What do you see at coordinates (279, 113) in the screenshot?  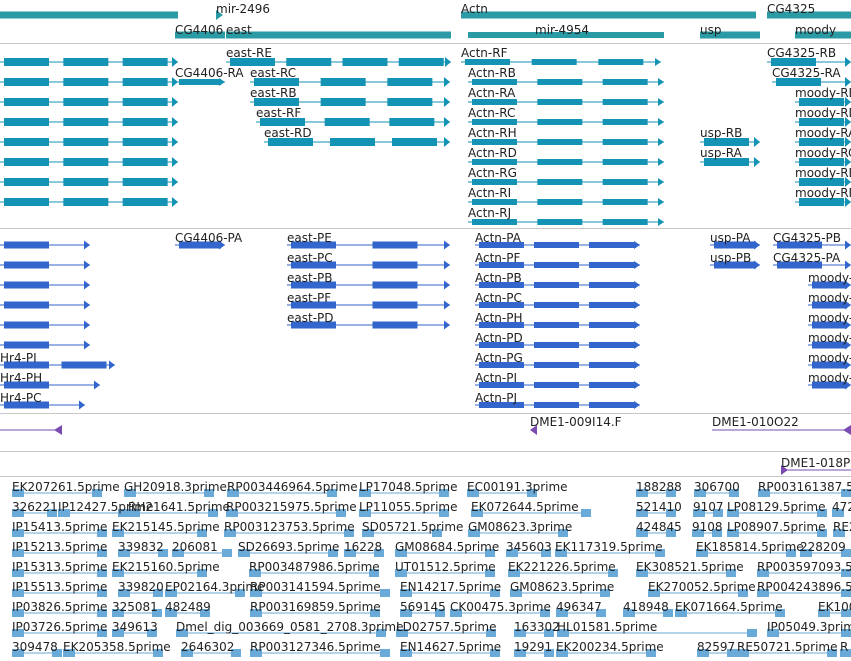 I see `transcripts-feature-label: east-RF` at bounding box center [279, 113].